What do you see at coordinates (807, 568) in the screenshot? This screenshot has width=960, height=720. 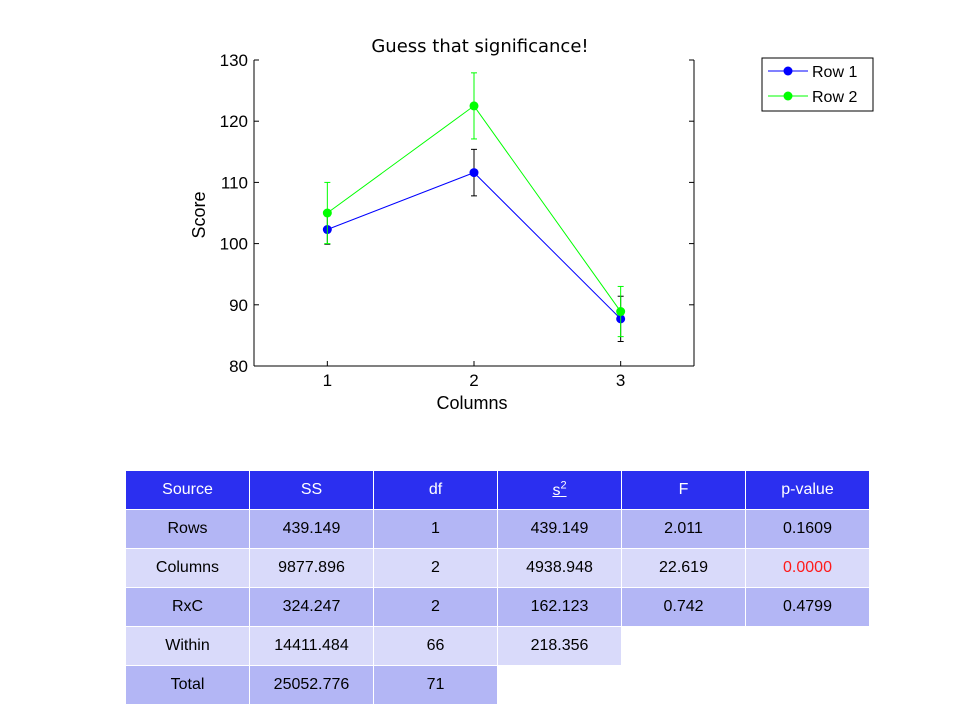 I see `significant-p-value: 0.0000` at bounding box center [807, 568].